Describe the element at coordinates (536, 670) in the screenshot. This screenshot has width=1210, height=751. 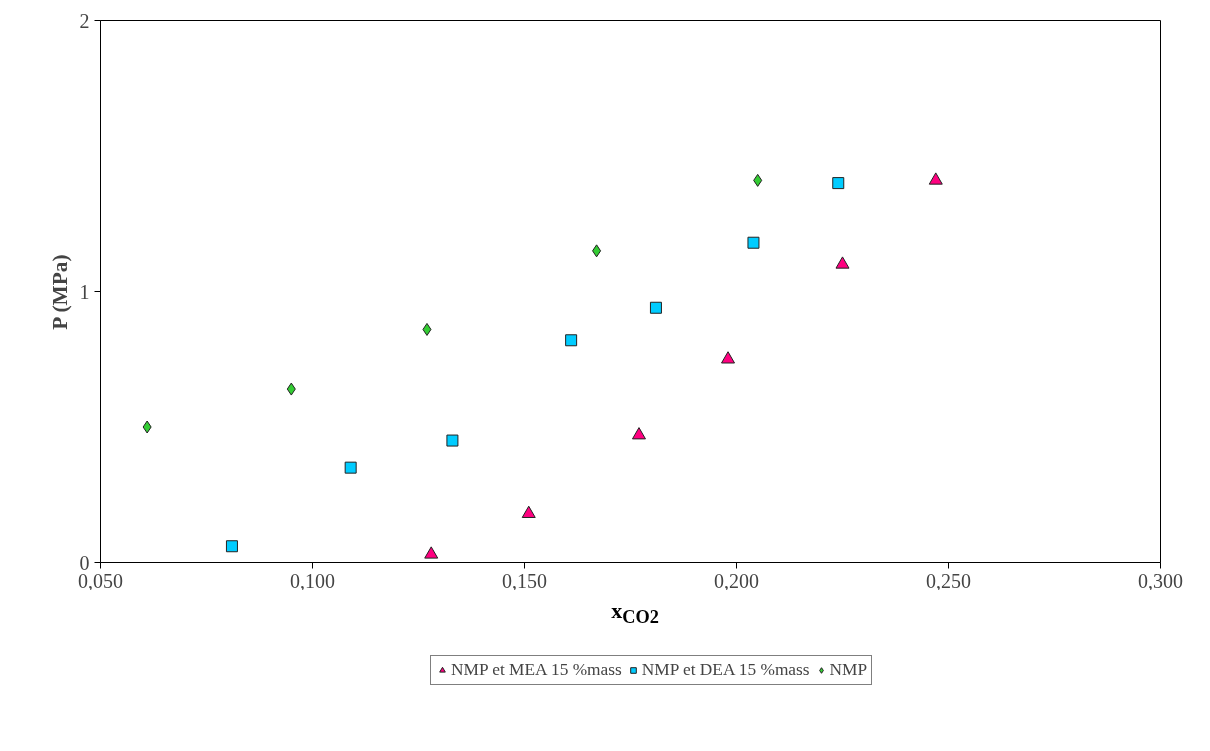
I see `legend-label: NMP et MEA 15 %mass` at that location.